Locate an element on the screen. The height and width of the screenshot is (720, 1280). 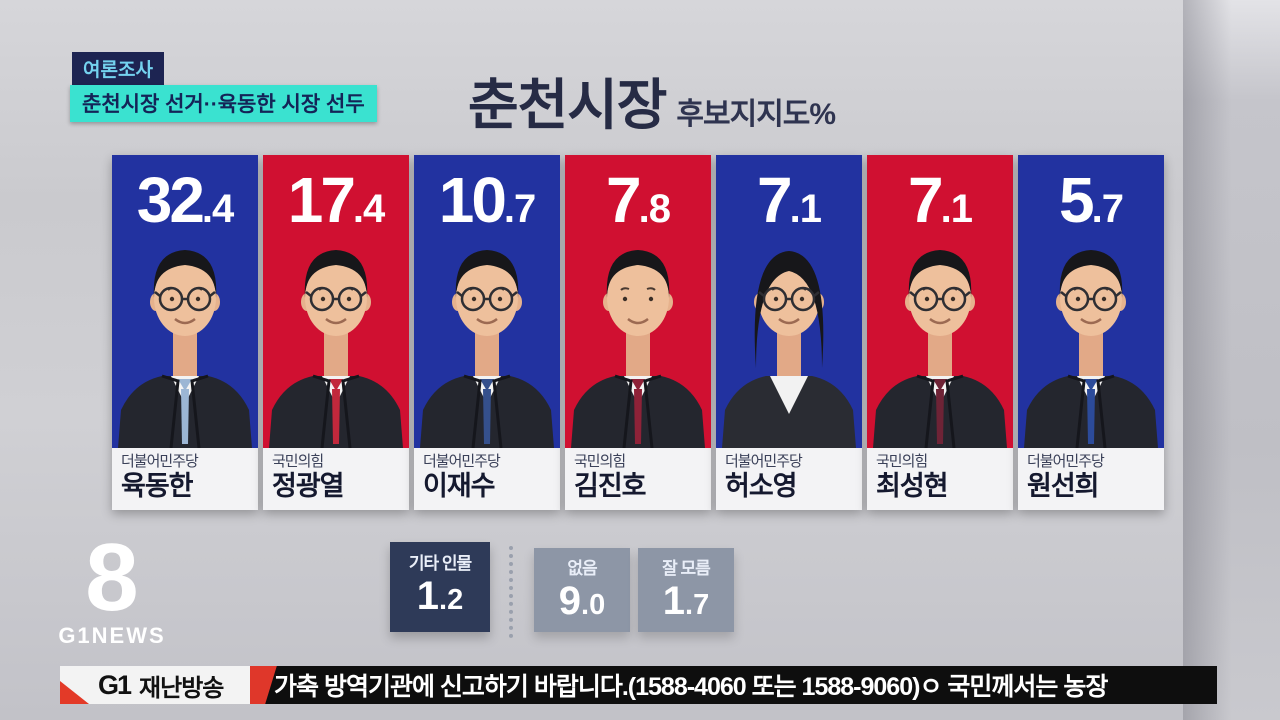
g1news-wordmark: G1NEWS is located at coordinates (112, 635).